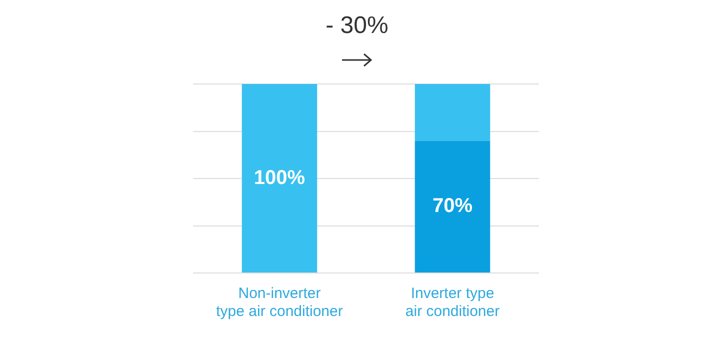 This screenshot has width=710, height=351. I want to click on data-label: 70%, so click(452, 206).